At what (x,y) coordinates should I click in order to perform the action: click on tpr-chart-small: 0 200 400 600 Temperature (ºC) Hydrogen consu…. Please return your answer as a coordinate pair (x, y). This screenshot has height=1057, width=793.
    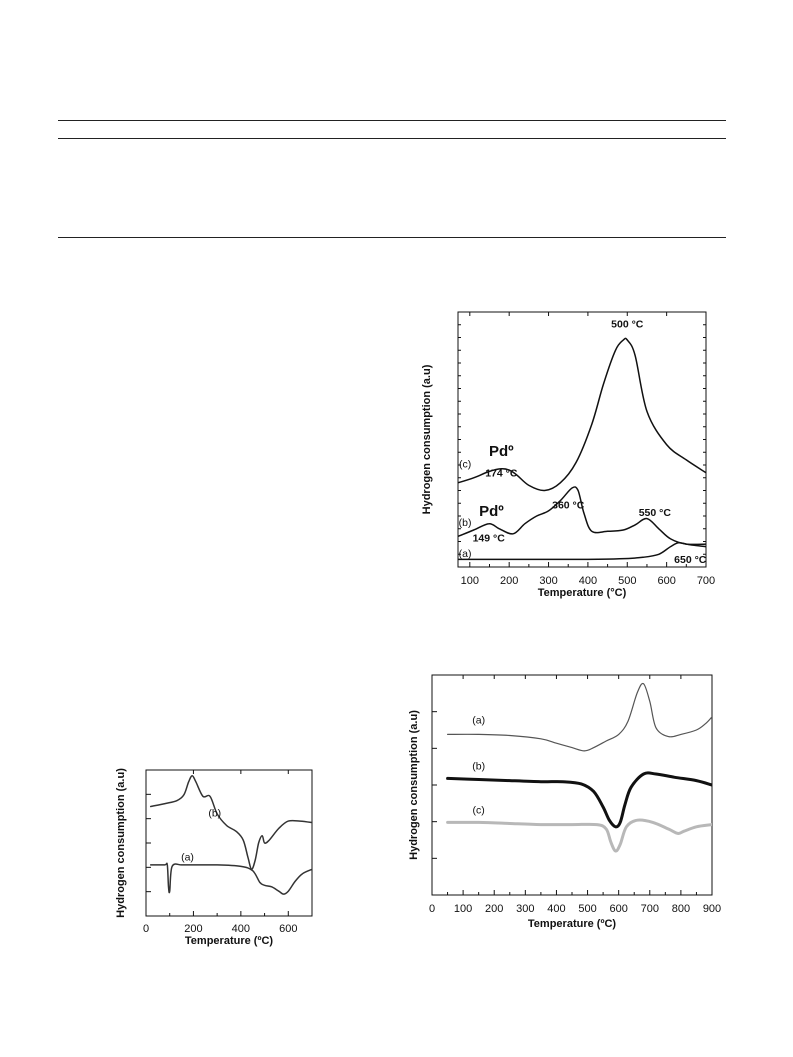
    Looking at the image, I should click on (214, 857).